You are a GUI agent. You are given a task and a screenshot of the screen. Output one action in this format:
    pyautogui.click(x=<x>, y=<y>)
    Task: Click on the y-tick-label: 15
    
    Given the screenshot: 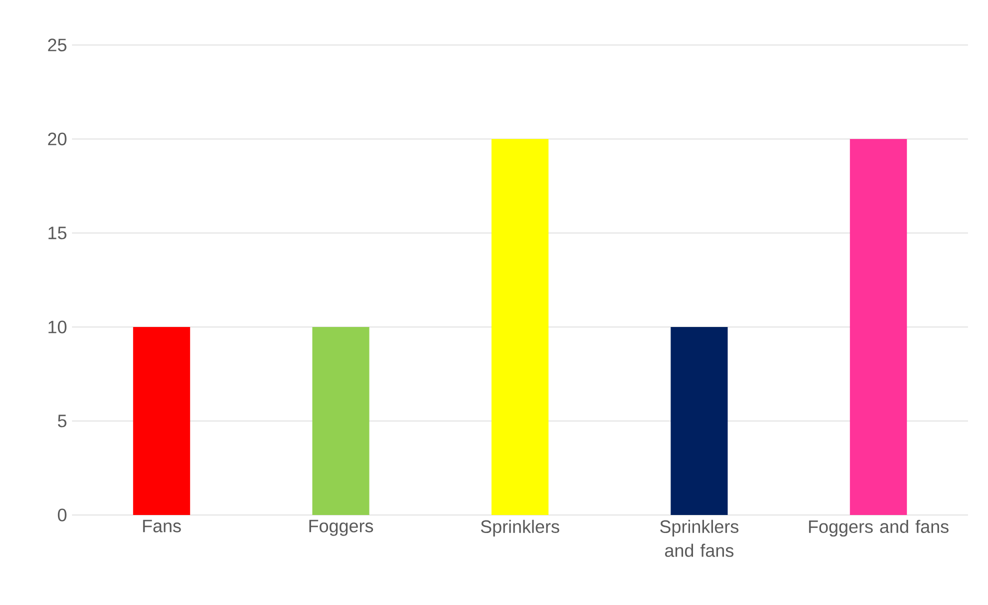 What is the action you would take?
    pyautogui.click(x=57, y=233)
    